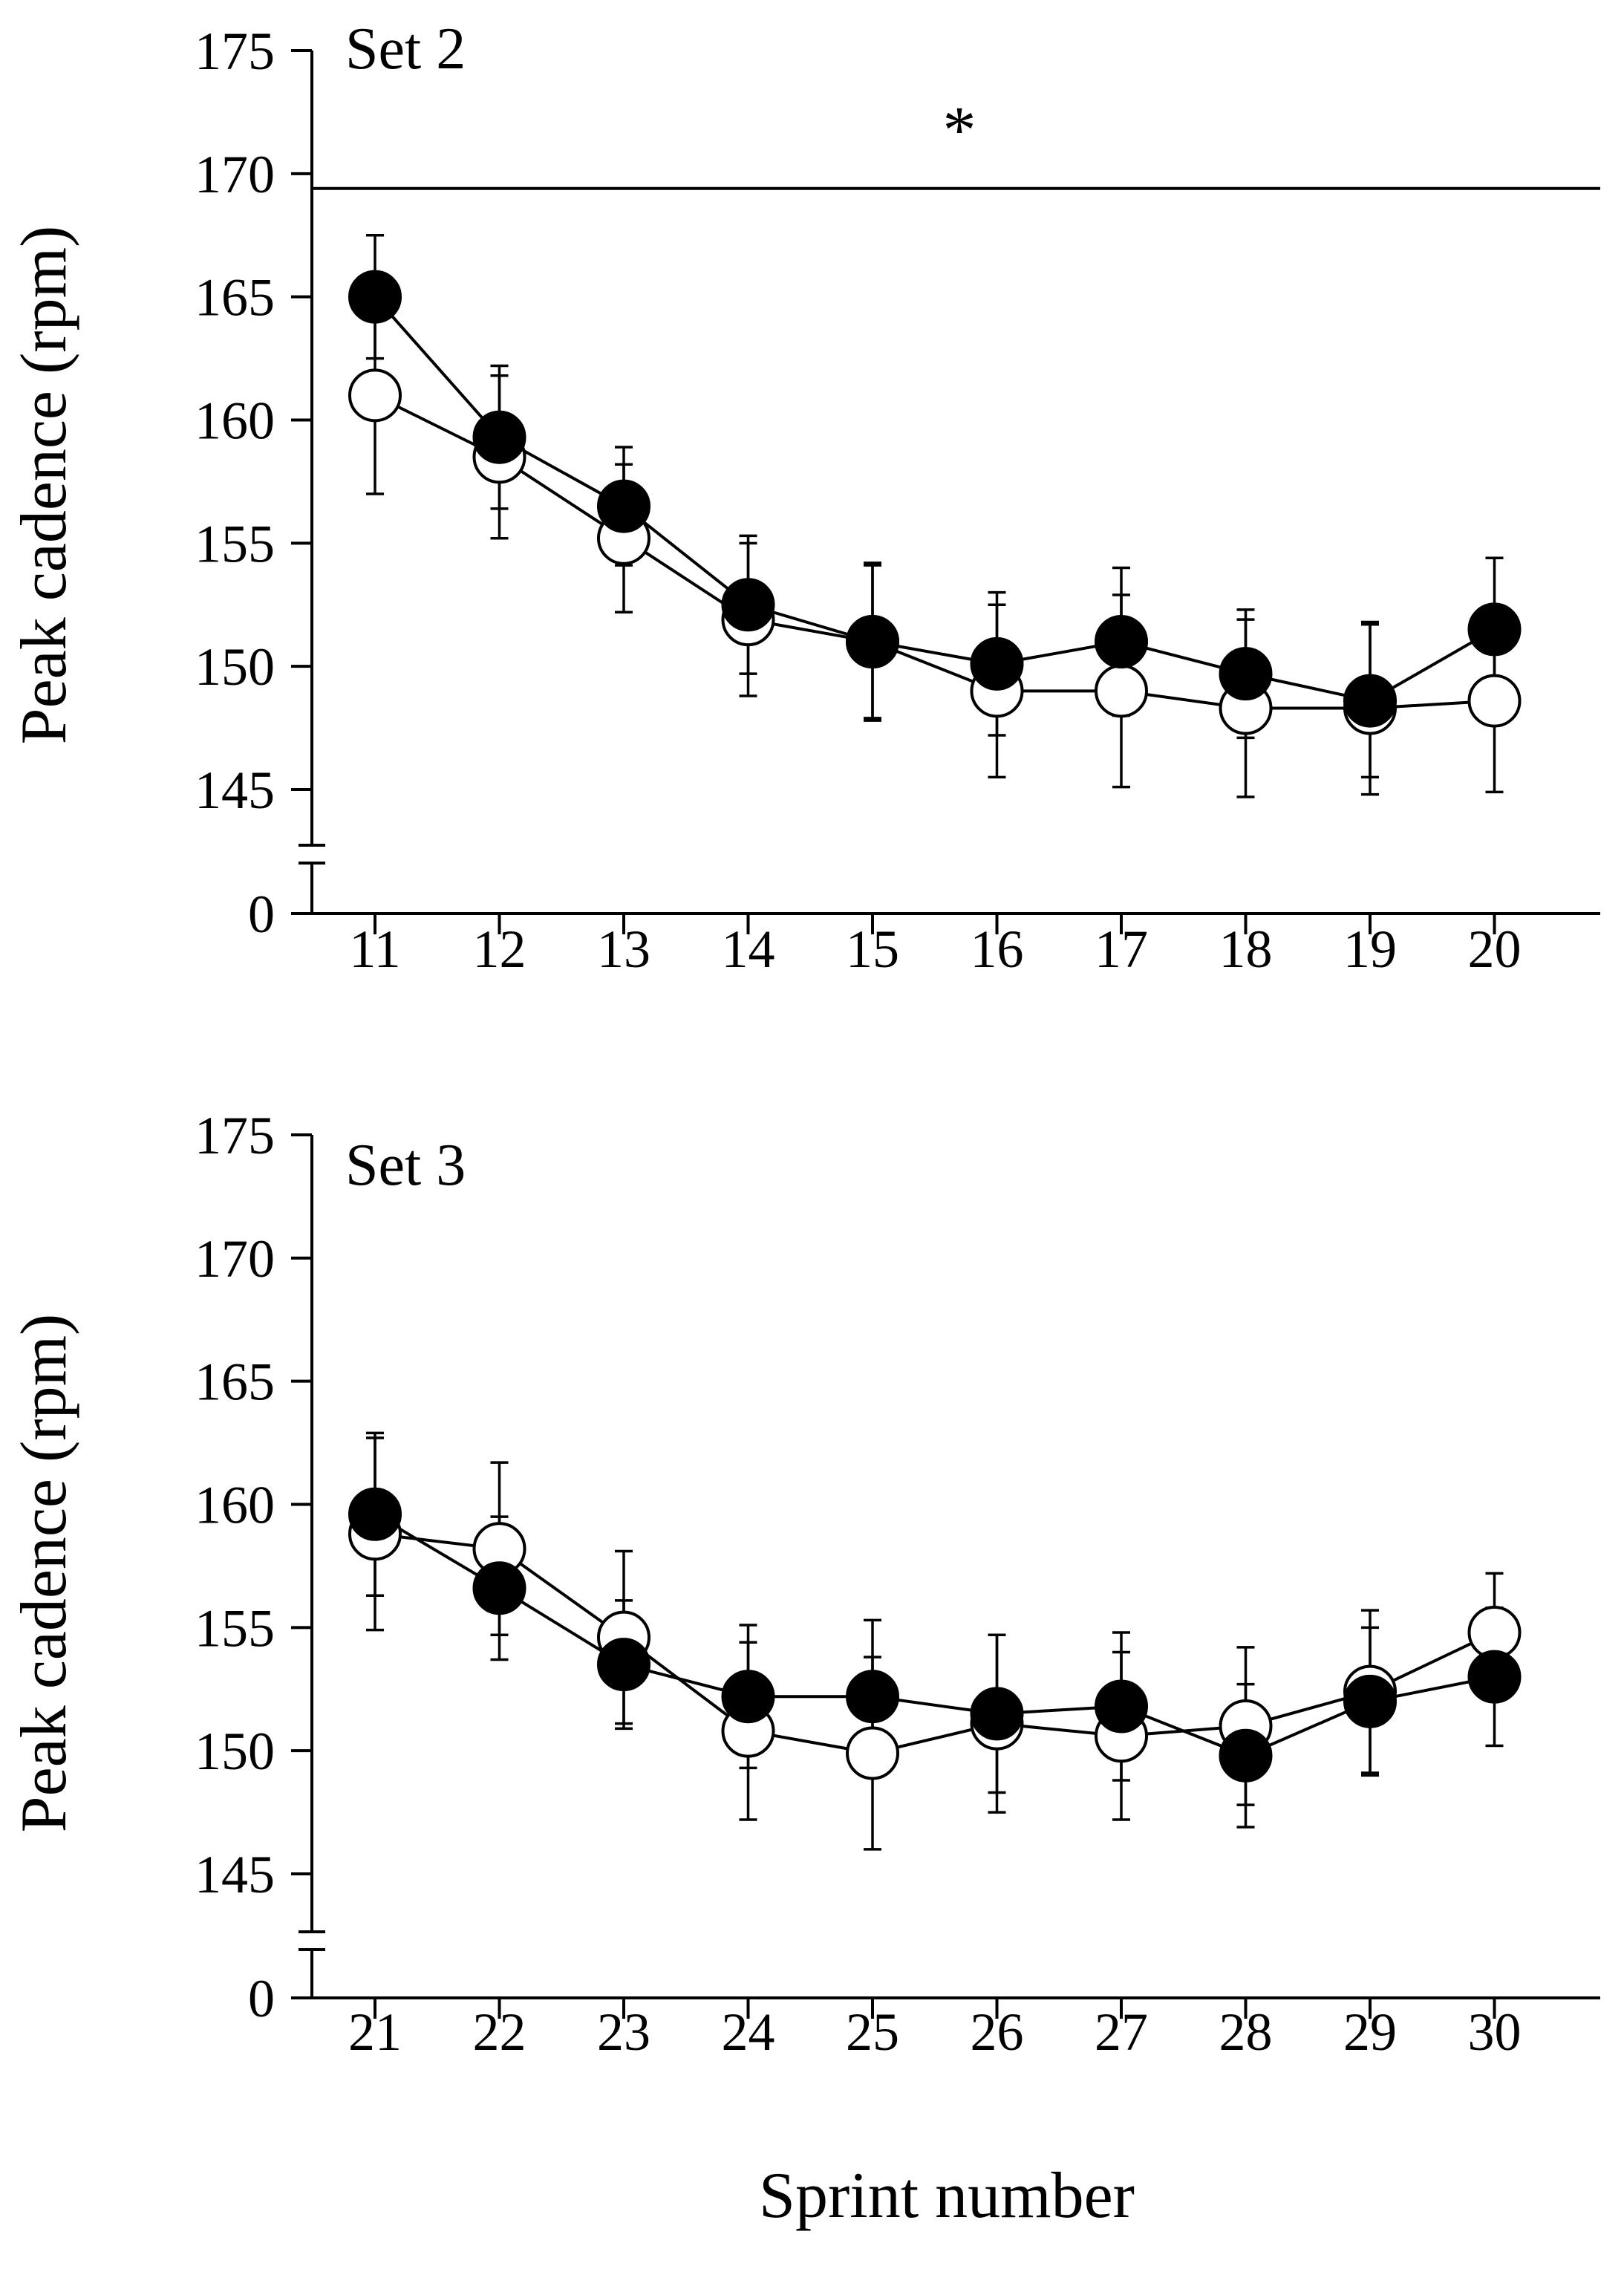 The height and width of the screenshot is (2269, 1624). I want to click on x-tick-label: 27, so click(1121, 2032).